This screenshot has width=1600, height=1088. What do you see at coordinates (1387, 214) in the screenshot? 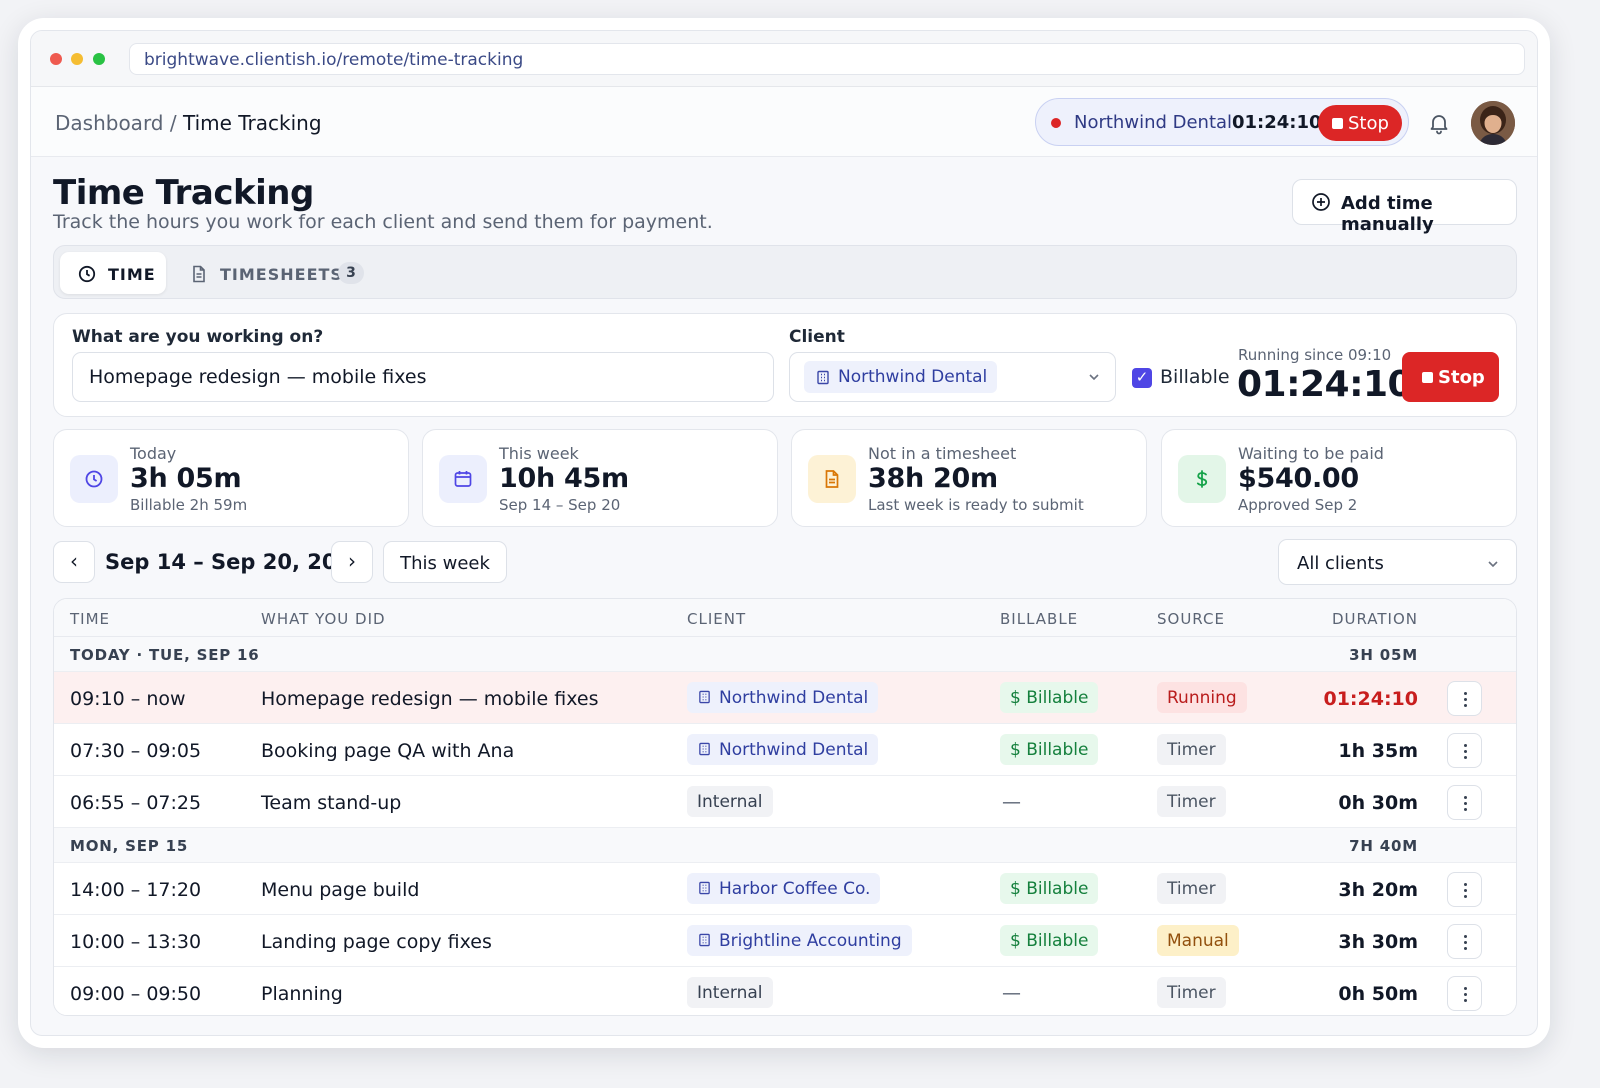
I see `add-time-label: Add time manually` at bounding box center [1387, 214].